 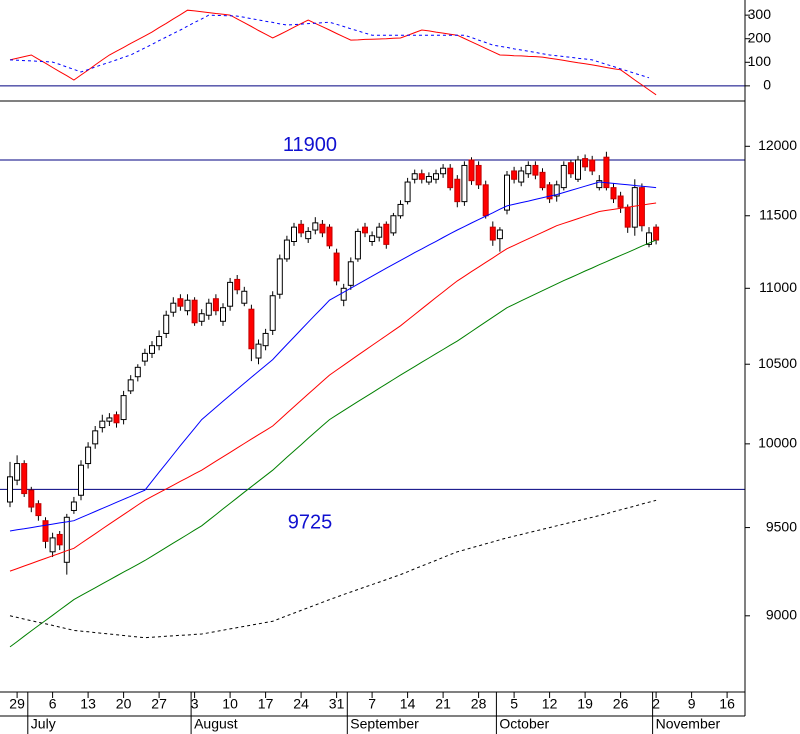 I want to click on x-tick-label: 16, so click(x=727, y=704).